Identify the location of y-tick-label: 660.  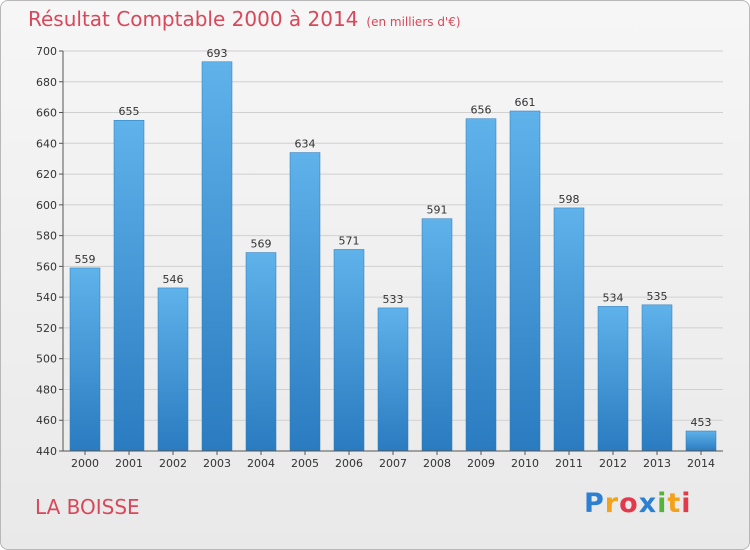
(46, 113).